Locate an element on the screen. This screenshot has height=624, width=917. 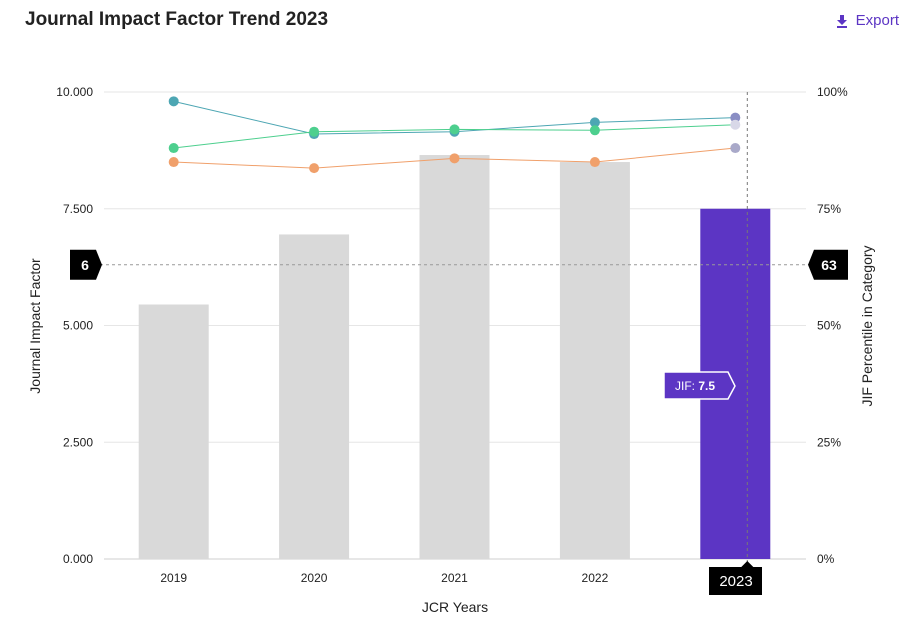
x-tick-label: 2021 is located at coordinates (454, 578).